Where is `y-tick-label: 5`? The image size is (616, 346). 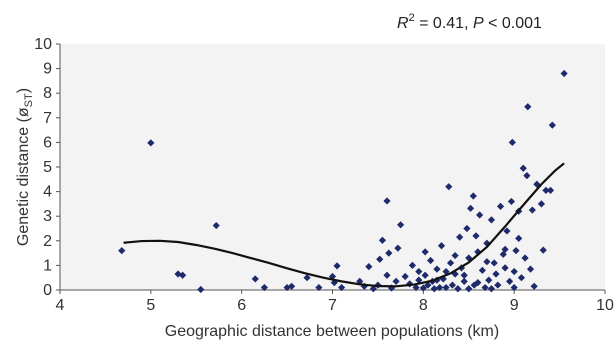 y-tick-label: 5 is located at coordinates (47, 167).